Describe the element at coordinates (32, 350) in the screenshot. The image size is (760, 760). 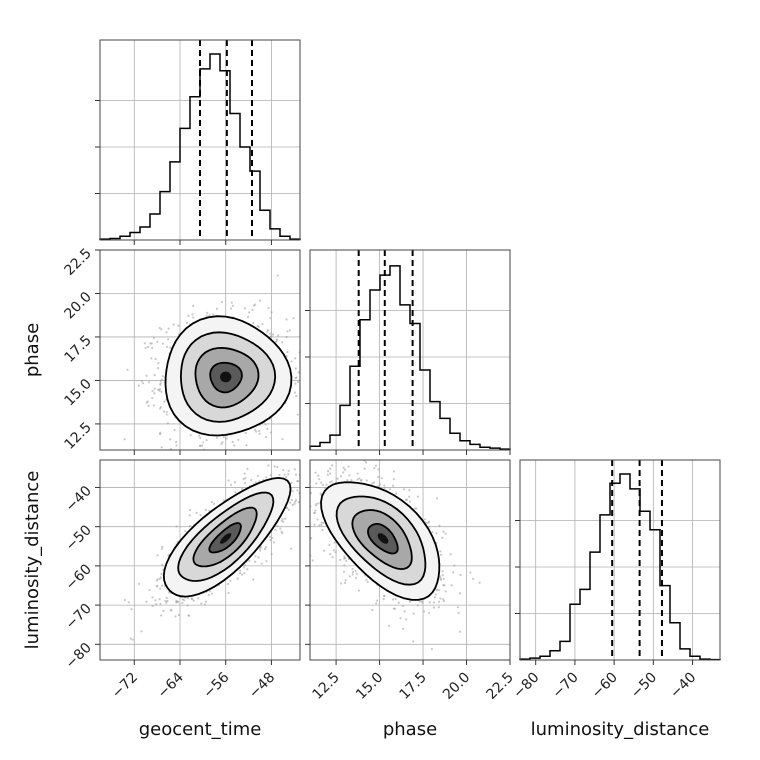
I see `ylabel-phase: phase` at that location.